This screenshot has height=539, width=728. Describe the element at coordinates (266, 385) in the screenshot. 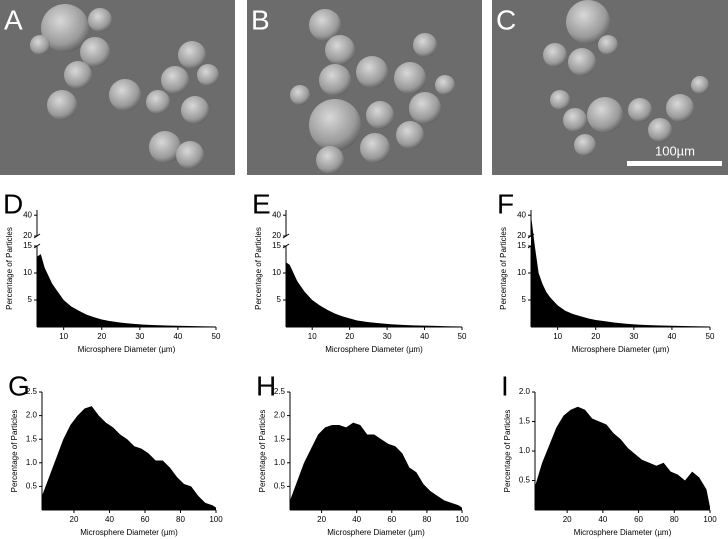

I see `panel-label: H` at that location.